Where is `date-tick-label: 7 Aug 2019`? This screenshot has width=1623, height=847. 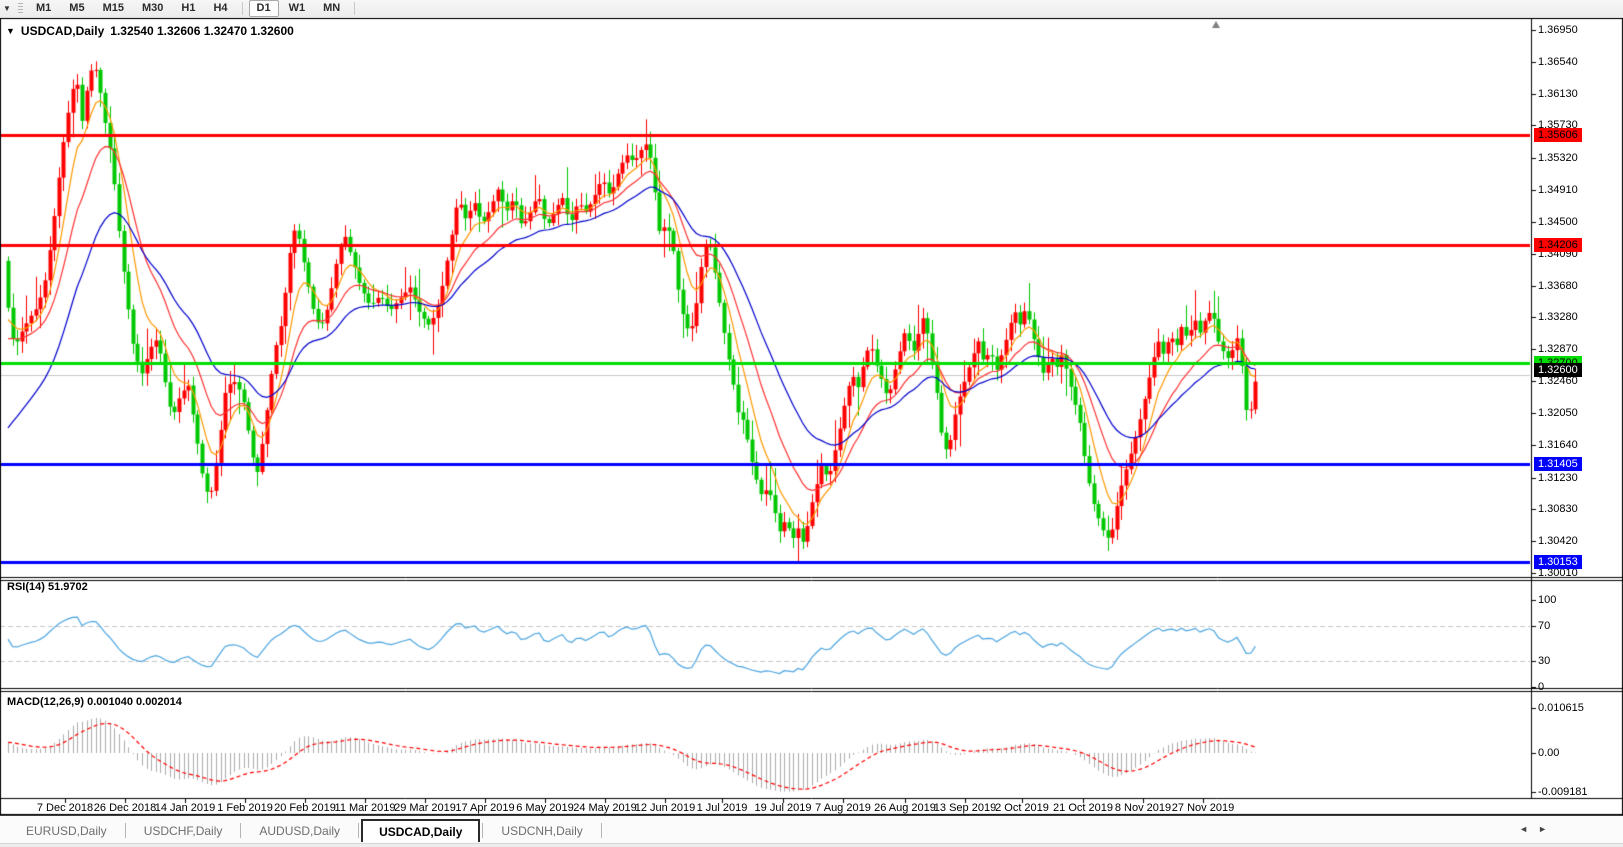
date-tick-label: 7 Aug 2019 is located at coordinates (843, 808).